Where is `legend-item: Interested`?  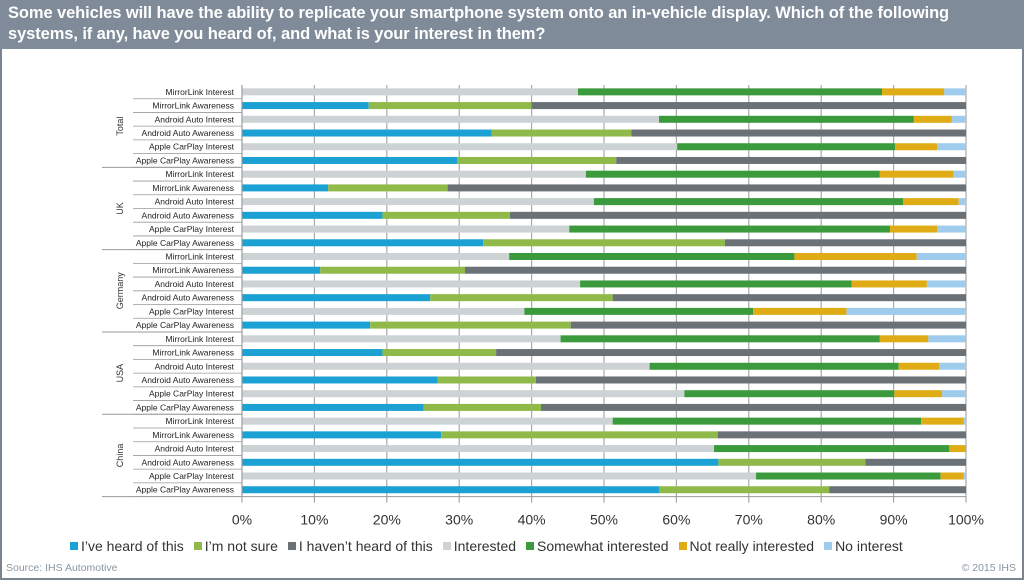 legend-item: Interested is located at coordinates (479, 546).